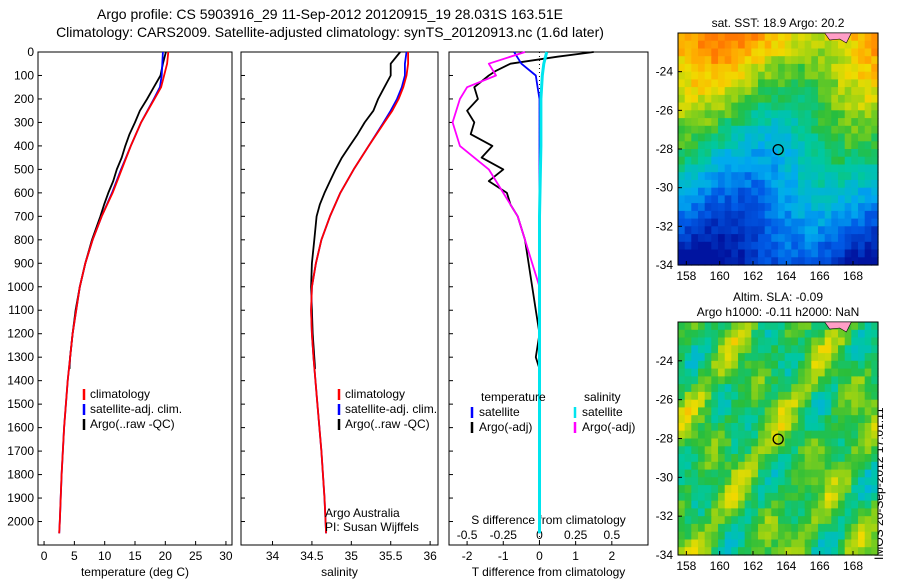 The width and height of the screenshot is (900, 580). I want to click on x-tick-label: 35, so click(352, 556).